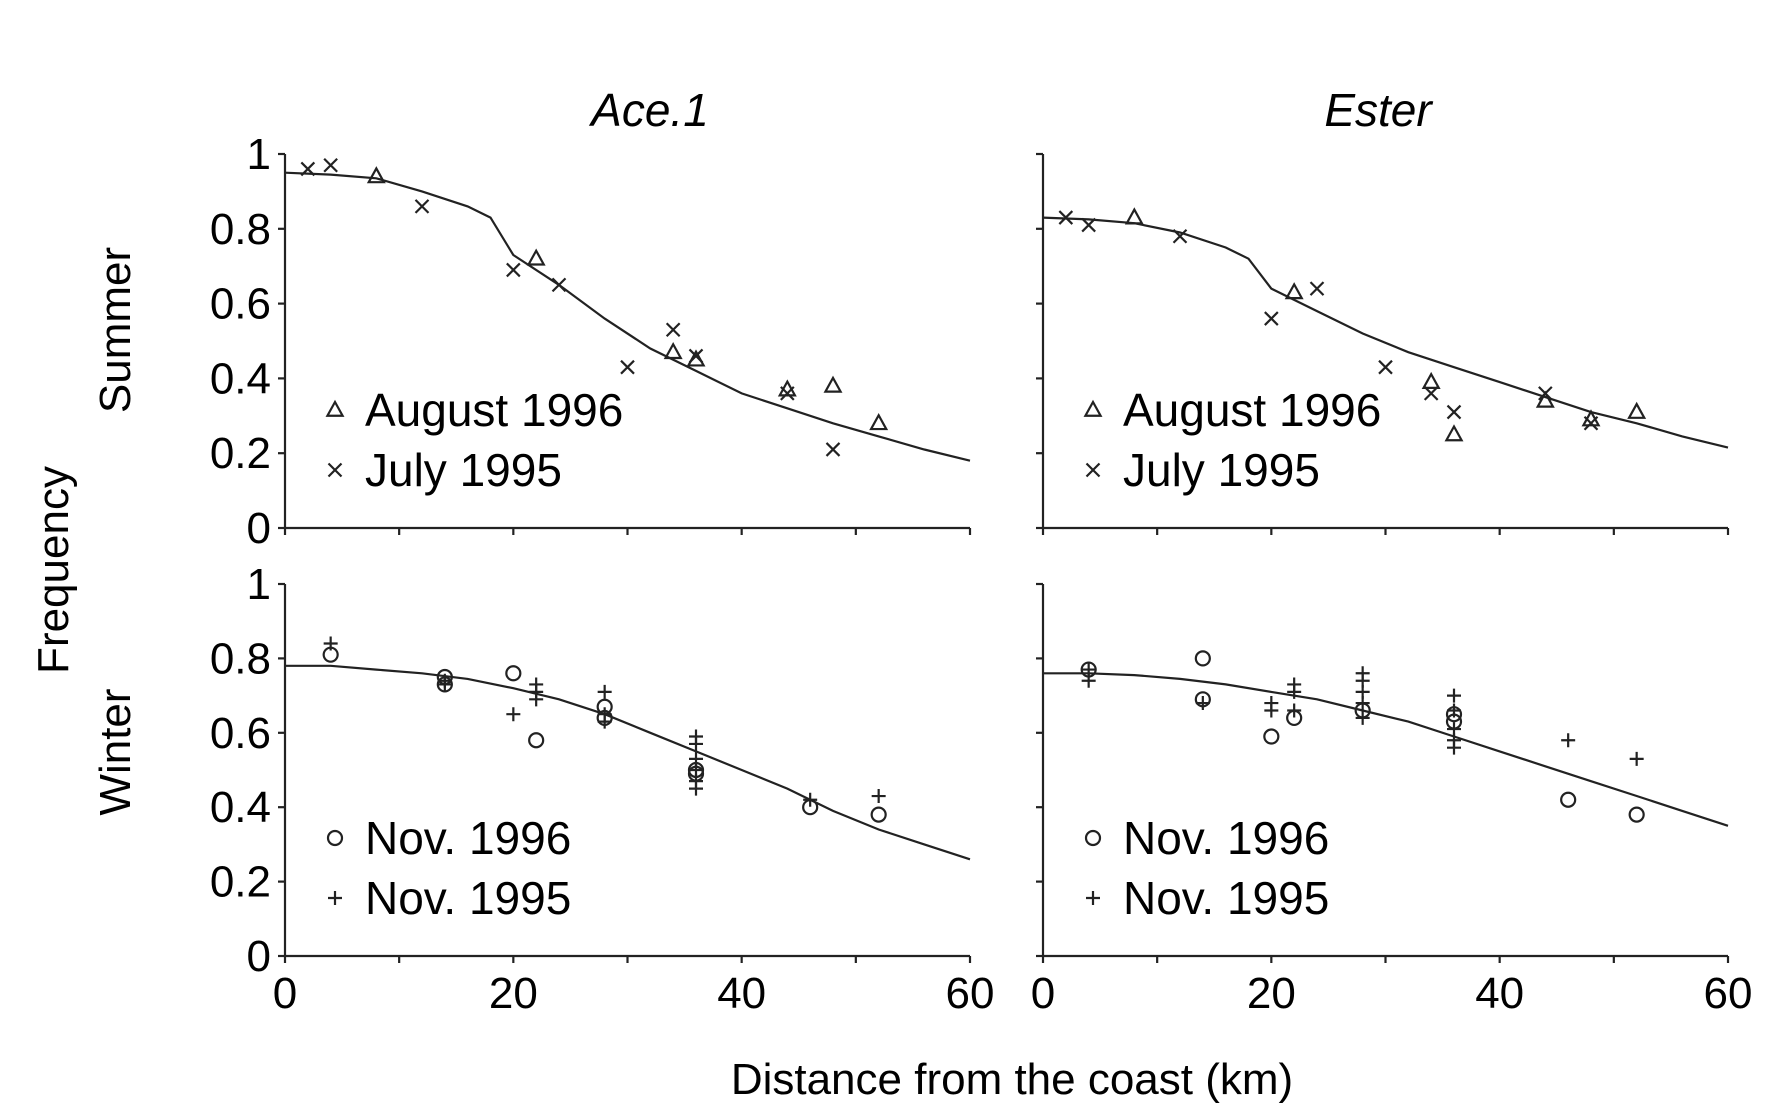  I want to click on row-label-summer: Summer, so click(115, 330).